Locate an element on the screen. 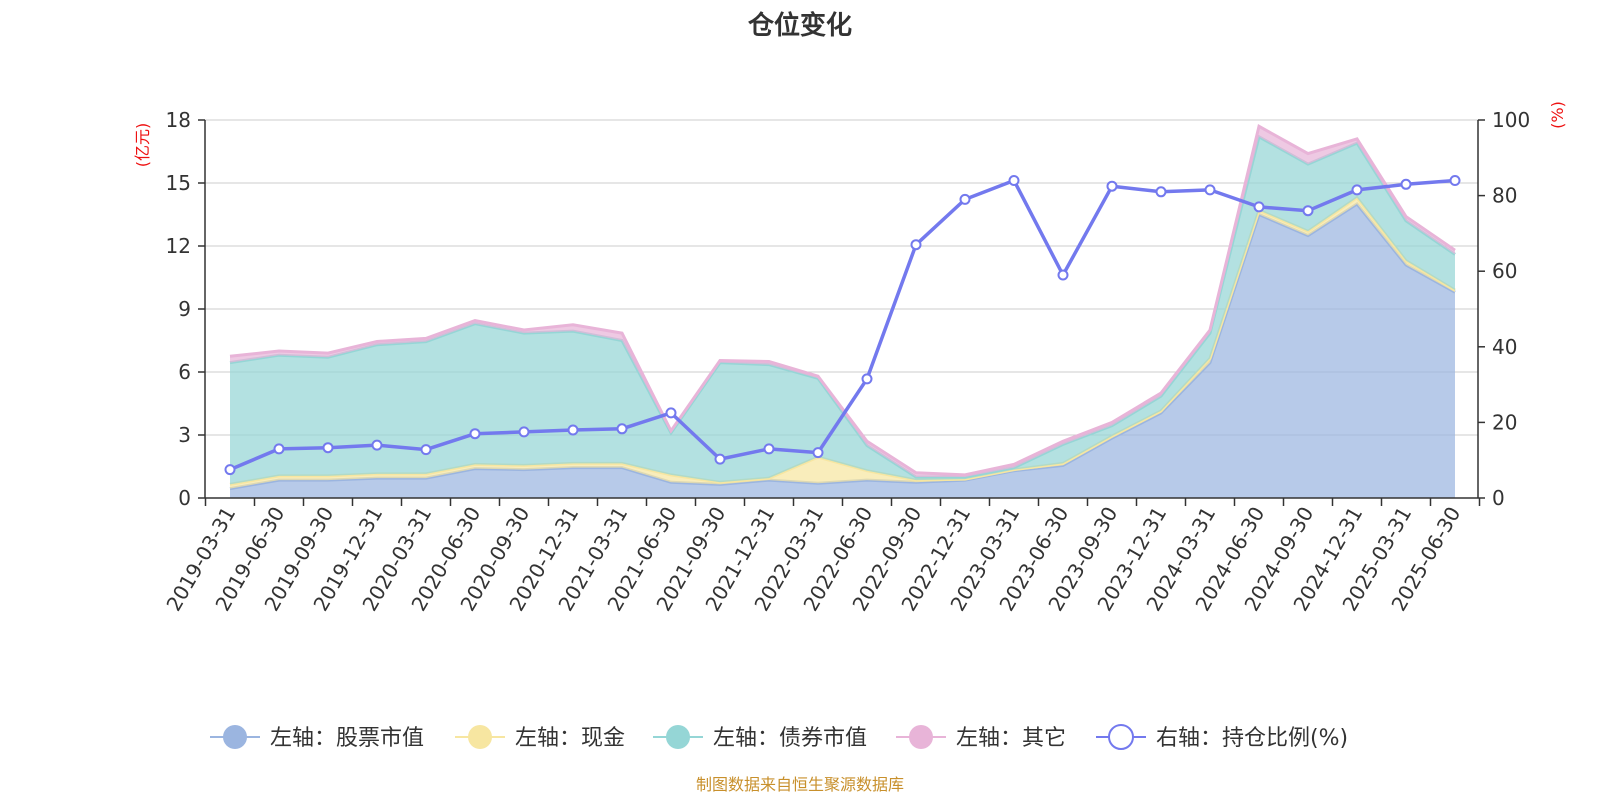 Image resolution: width=1600 pixels, height=800 pixels. right-tick-label-0: 0 is located at coordinates (1498, 498).